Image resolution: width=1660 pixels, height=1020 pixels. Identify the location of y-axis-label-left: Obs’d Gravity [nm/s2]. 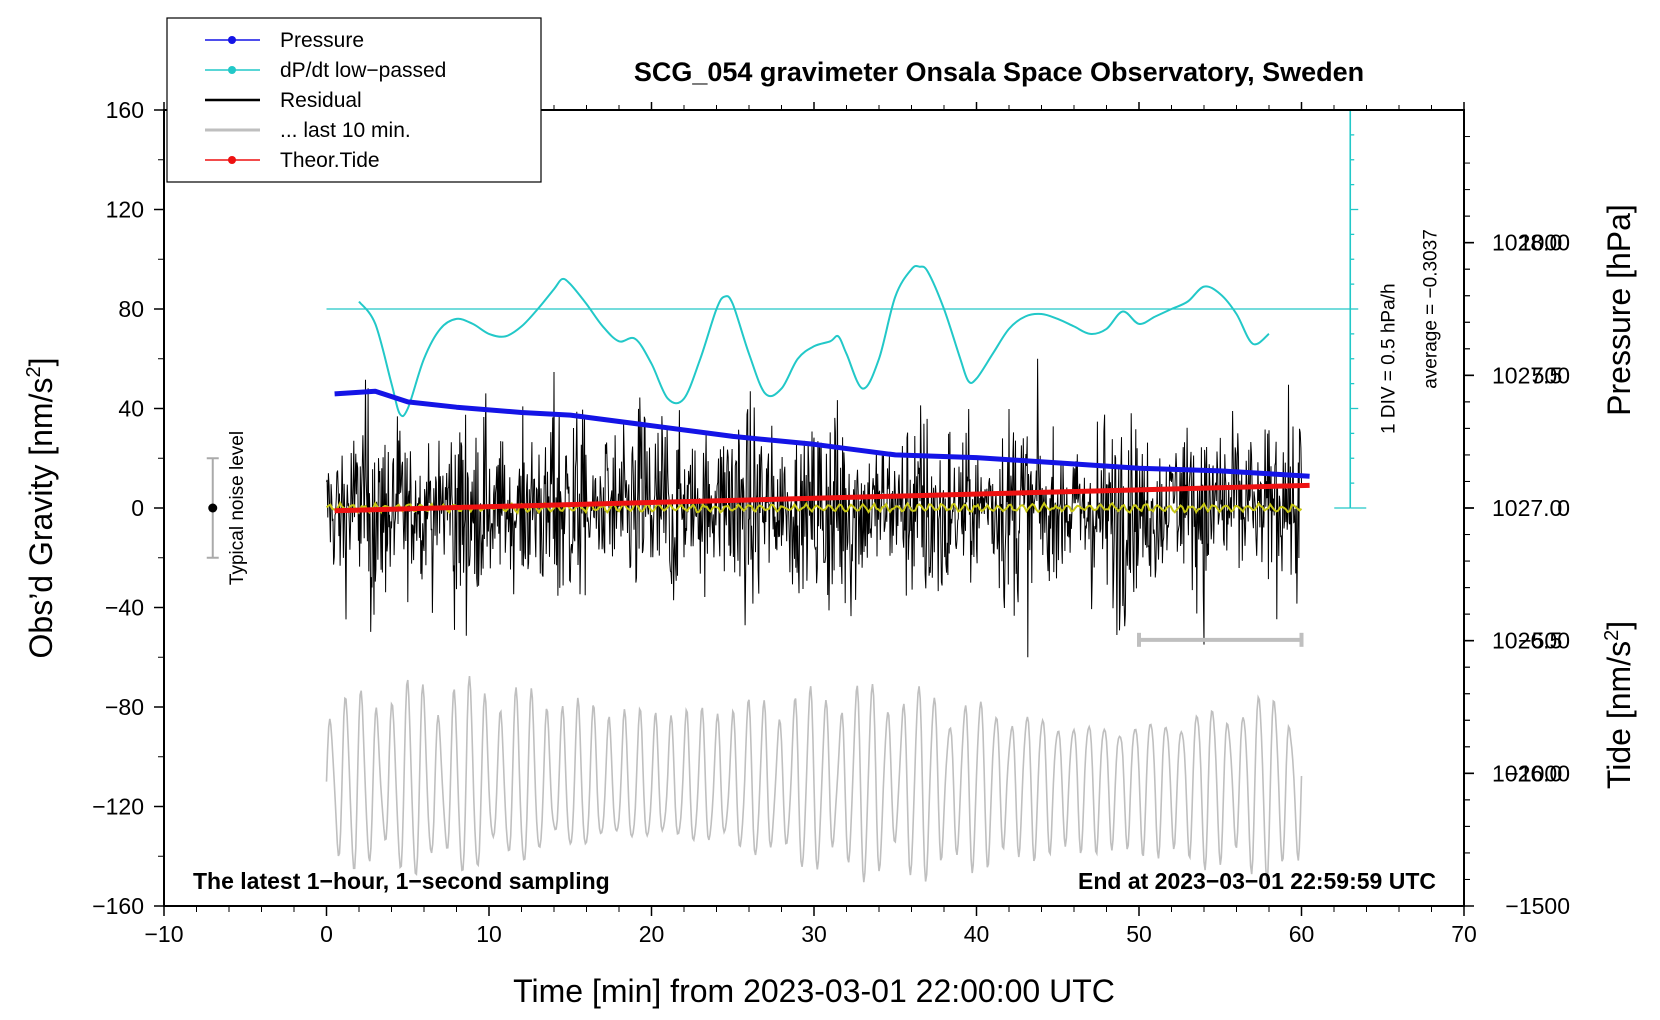
(41, 508).